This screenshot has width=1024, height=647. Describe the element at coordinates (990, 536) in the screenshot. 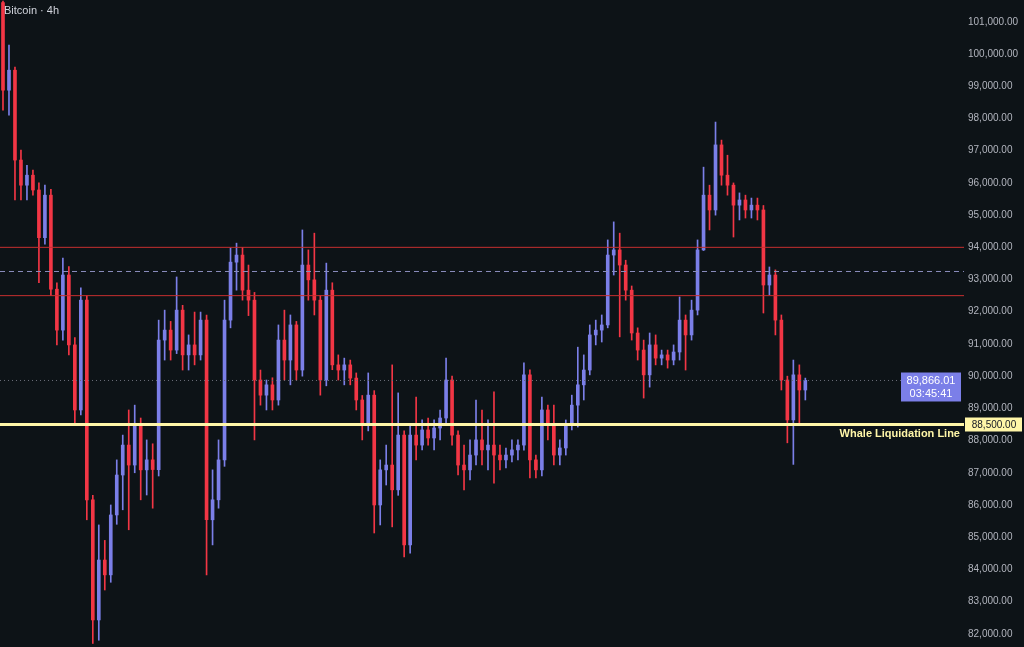

I see `y-tick-label: 85,000.00` at that location.